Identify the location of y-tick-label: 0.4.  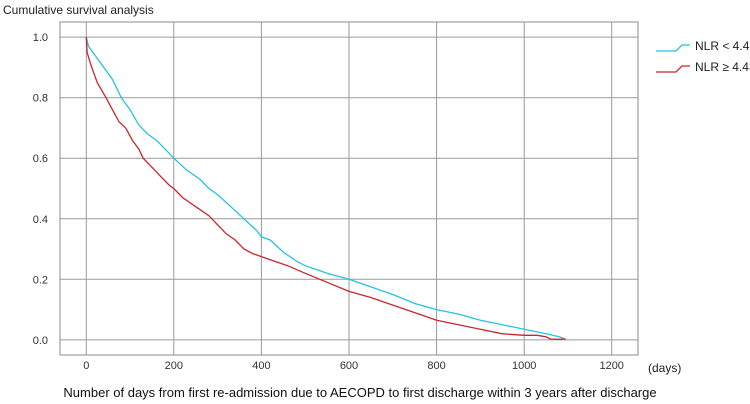
(40, 220).